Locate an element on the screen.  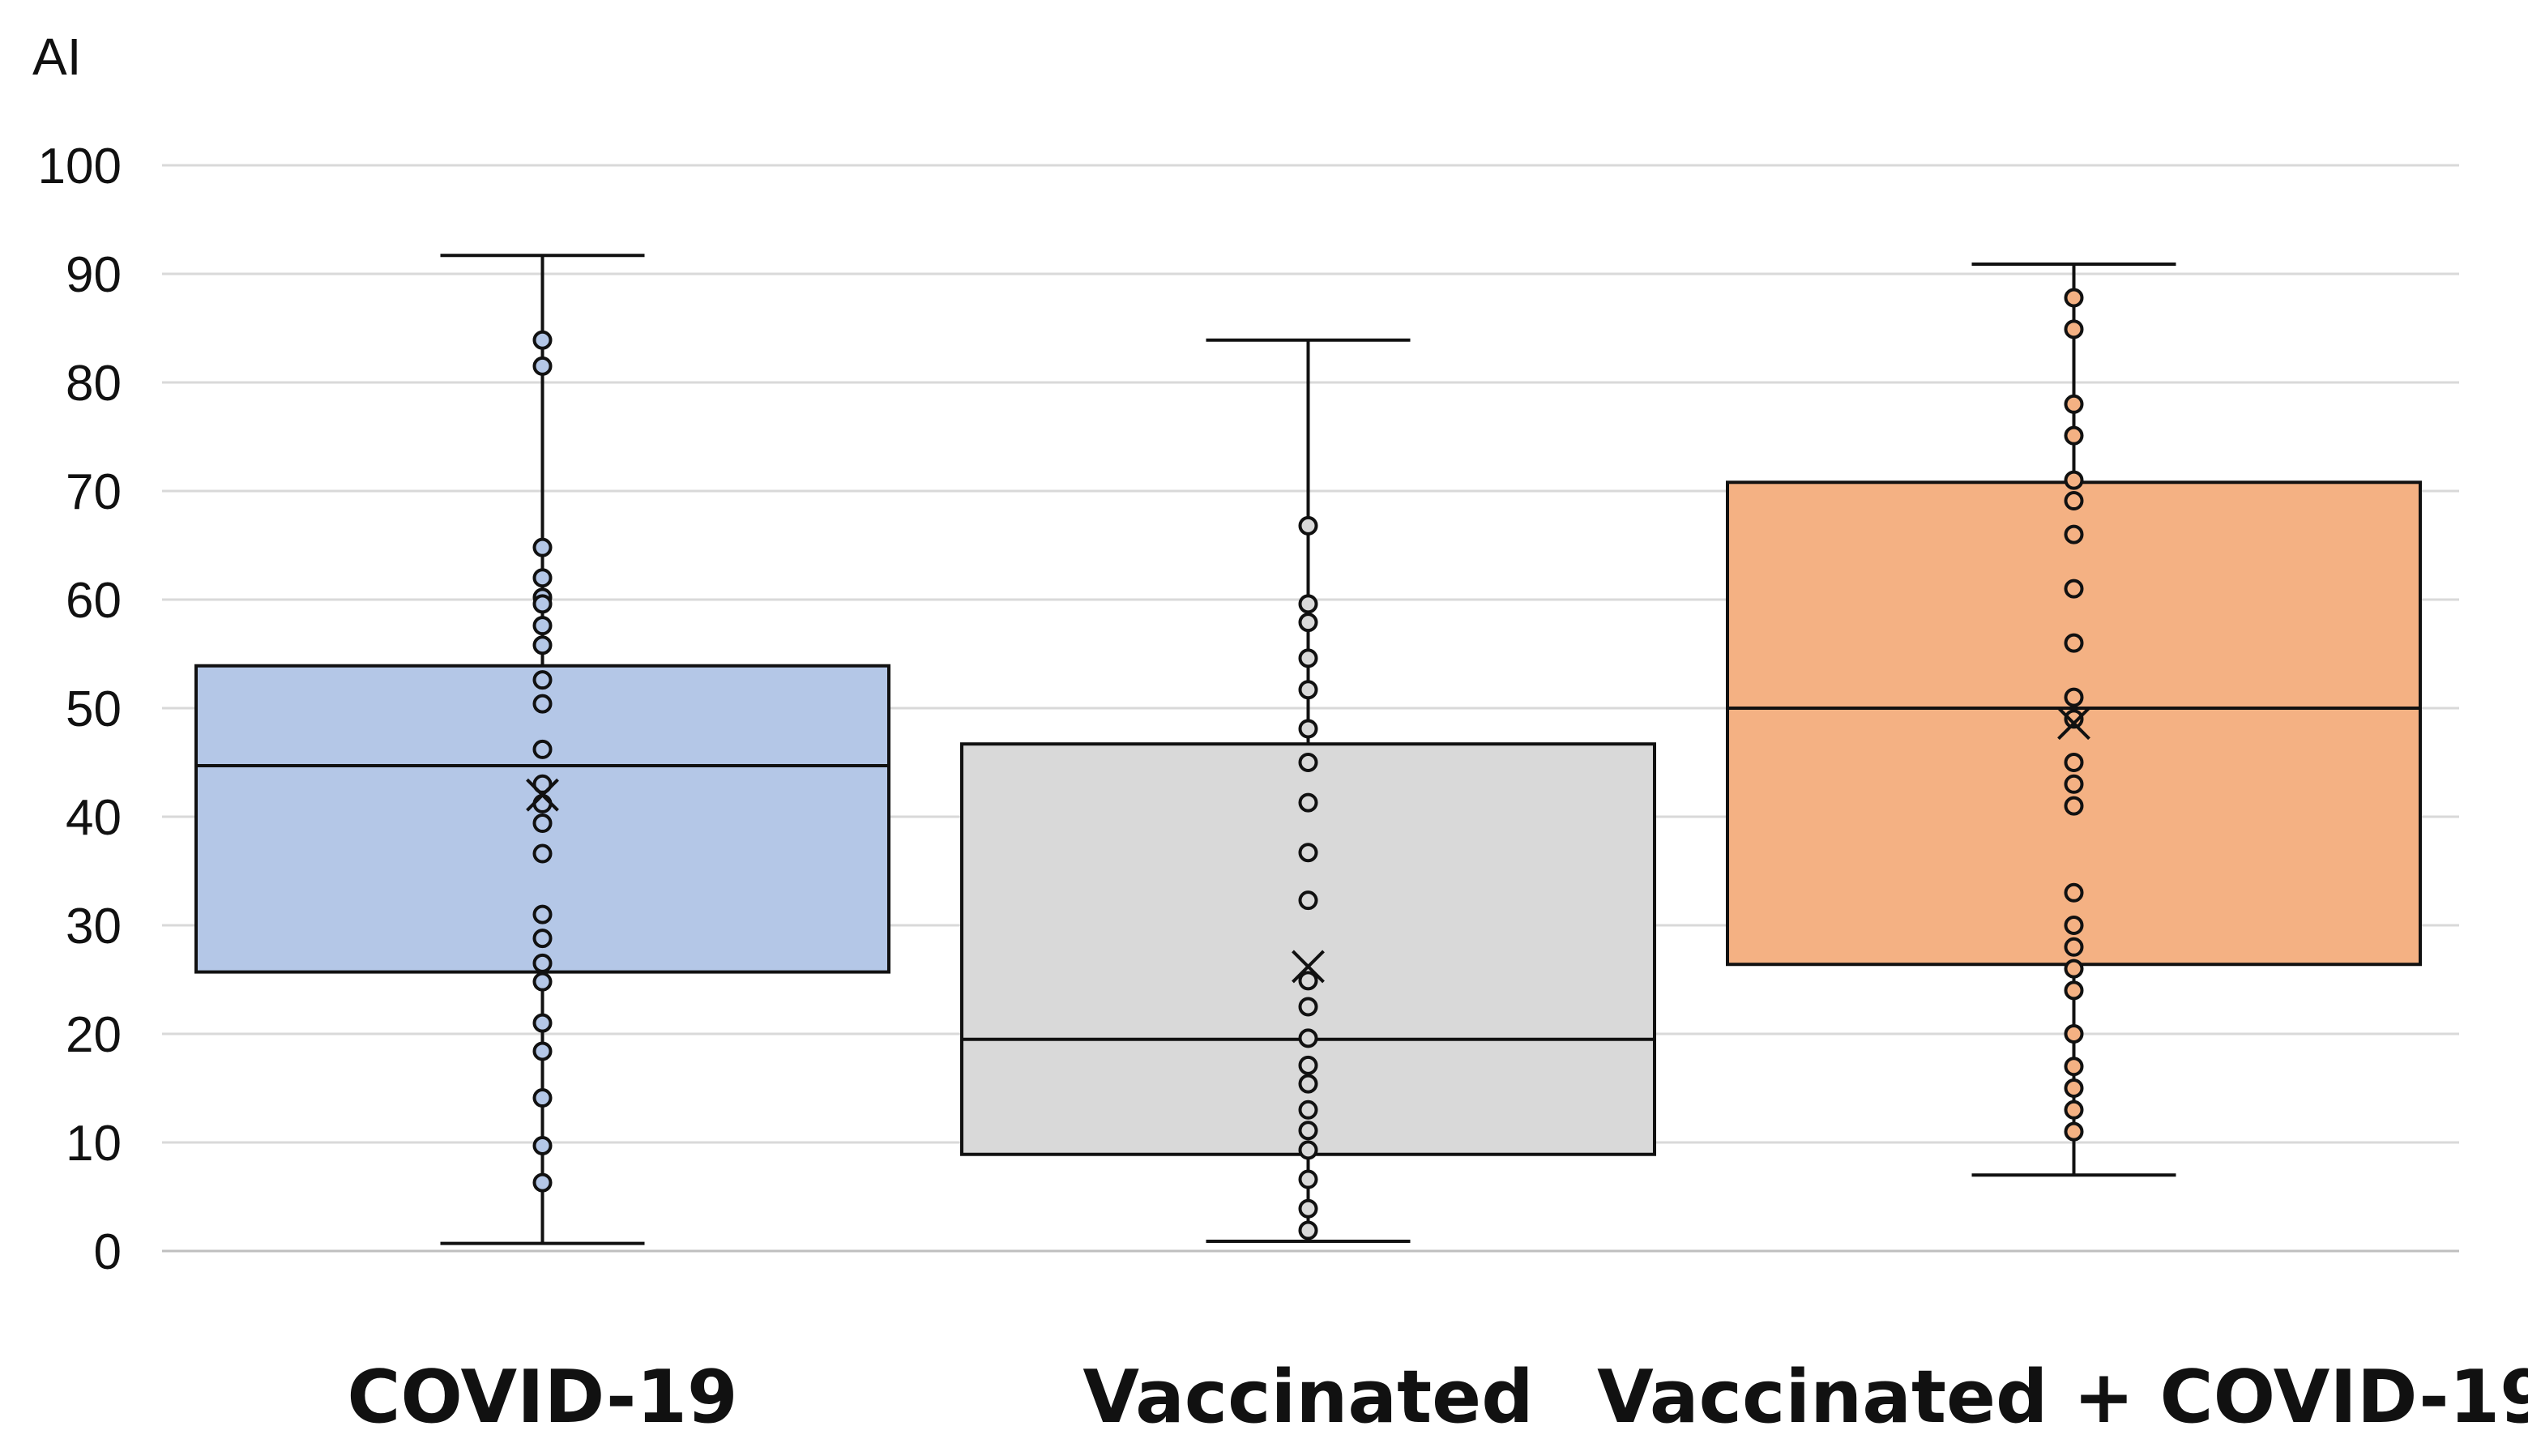
y-tick-label-40: 40 is located at coordinates (94, 818).